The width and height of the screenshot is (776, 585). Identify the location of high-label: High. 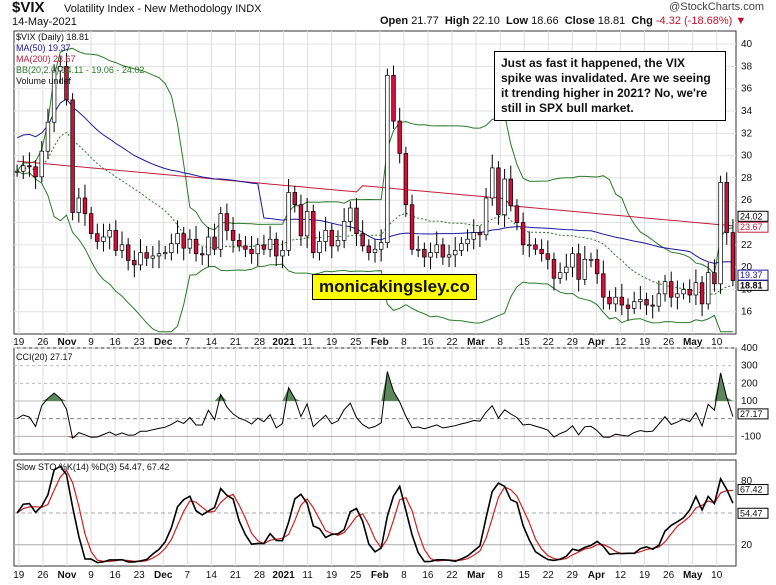
(457, 21).